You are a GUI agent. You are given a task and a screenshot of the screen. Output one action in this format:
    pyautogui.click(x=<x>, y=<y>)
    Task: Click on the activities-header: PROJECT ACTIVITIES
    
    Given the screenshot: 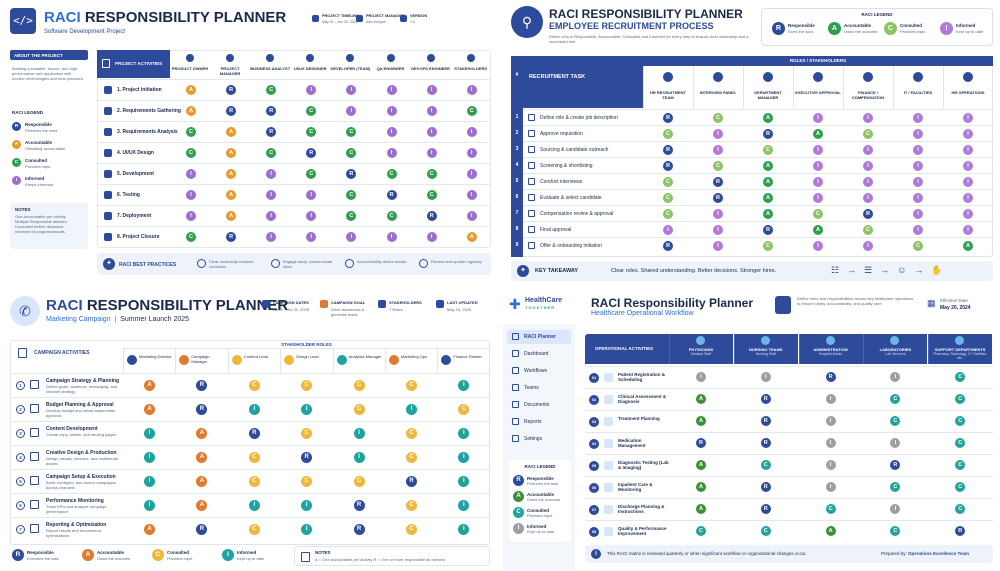 What is the action you would take?
    pyautogui.click(x=133, y=64)
    